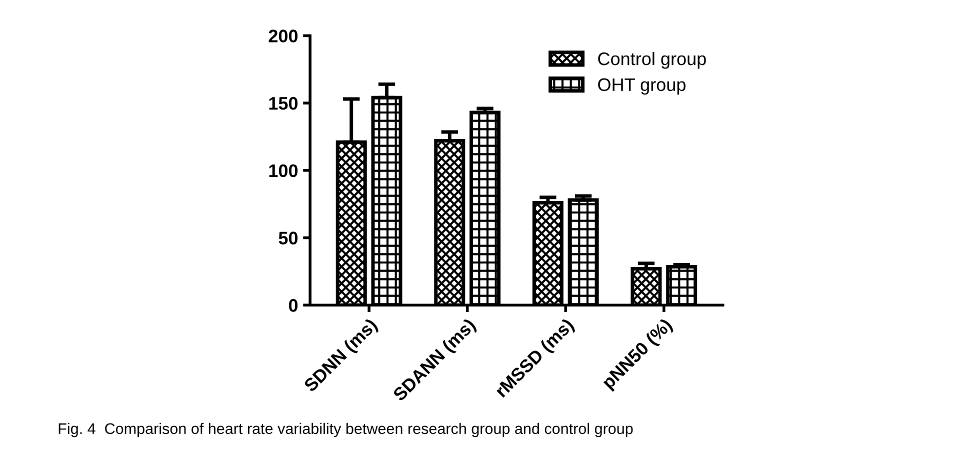 This screenshot has width=960, height=452. I want to click on y-tick-label: 0, so click(293, 305).